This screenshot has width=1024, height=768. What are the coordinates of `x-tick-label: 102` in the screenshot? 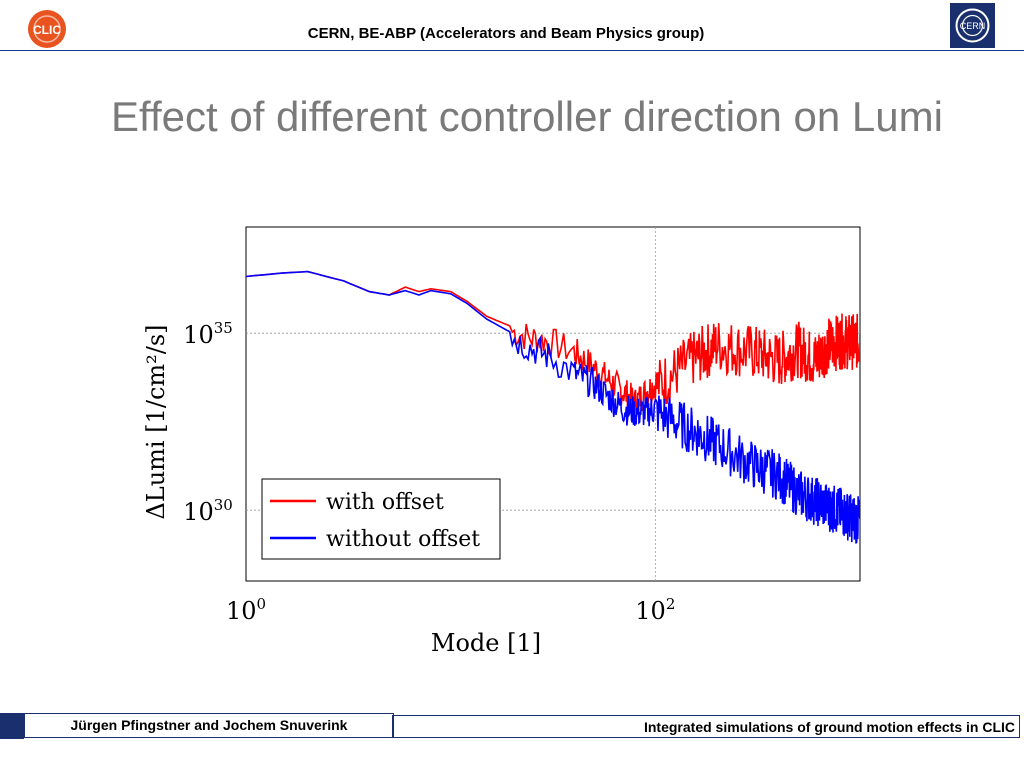 It's located at (655, 610).